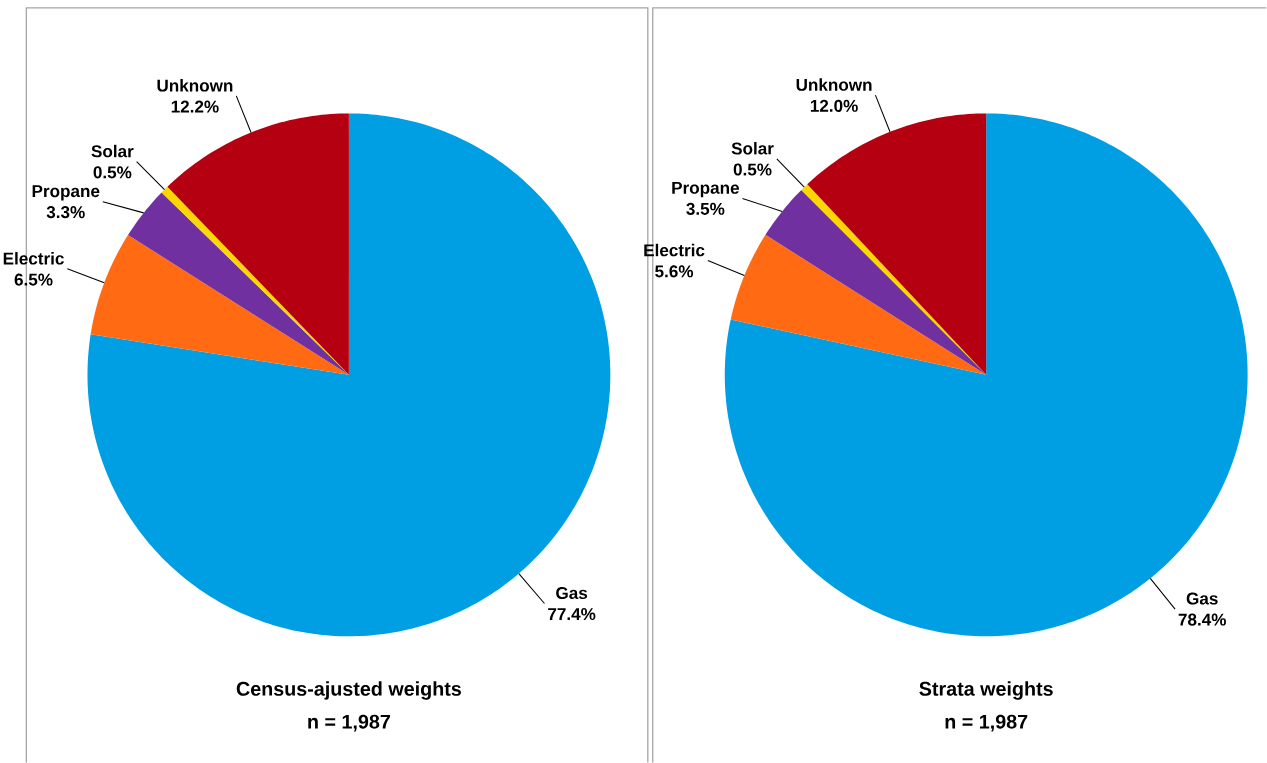  What do you see at coordinates (572, 613) in the screenshot?
I see `data-label: 77.4%` at bounding box center [572, 613].